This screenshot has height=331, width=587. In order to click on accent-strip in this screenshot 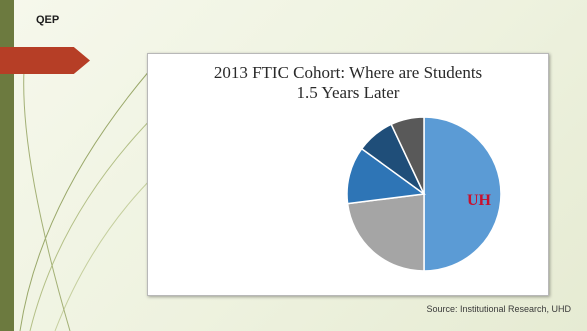, I will do `click(7, 165)`.